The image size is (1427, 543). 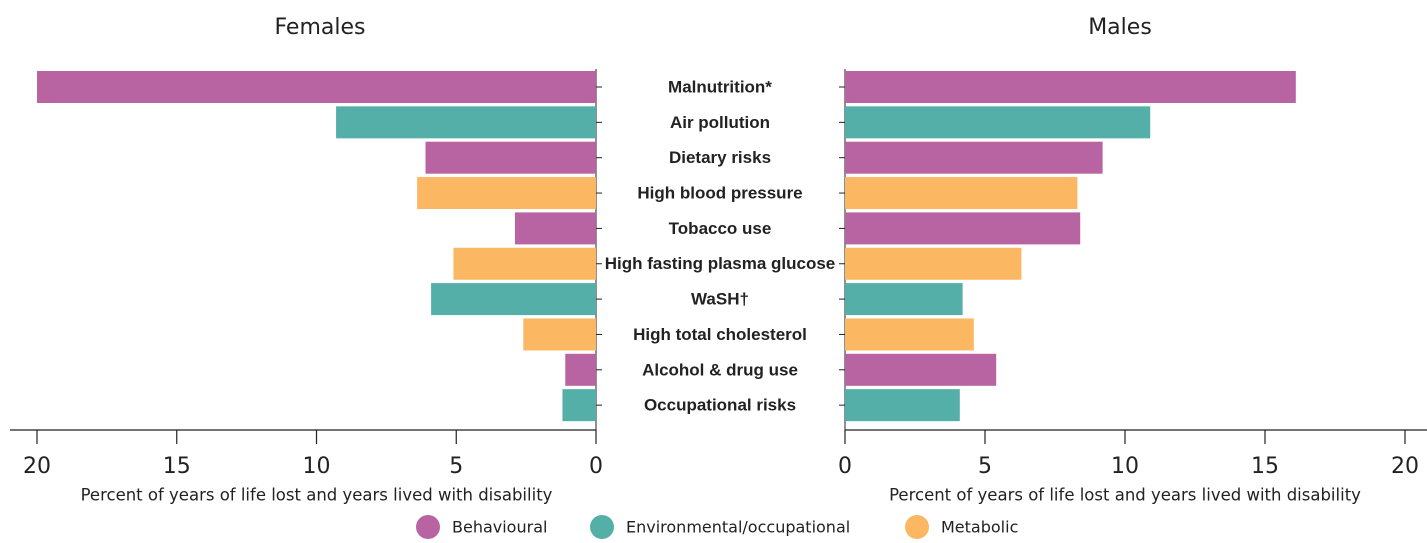 I want to click on category-label: Malnutrition*, so click(x=720, y=86).